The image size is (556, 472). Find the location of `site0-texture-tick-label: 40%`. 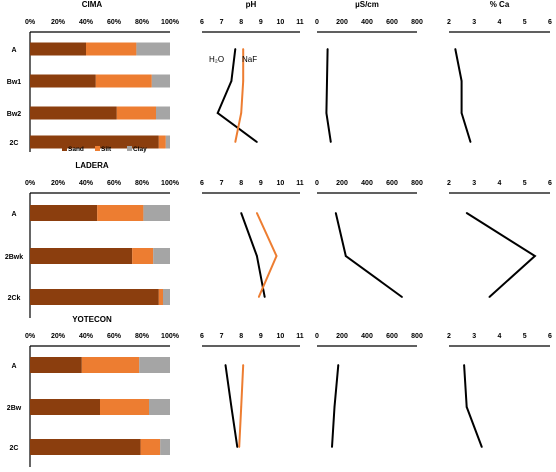

site0-texture-tick-label: 40% is located at coordinates (86, 22).